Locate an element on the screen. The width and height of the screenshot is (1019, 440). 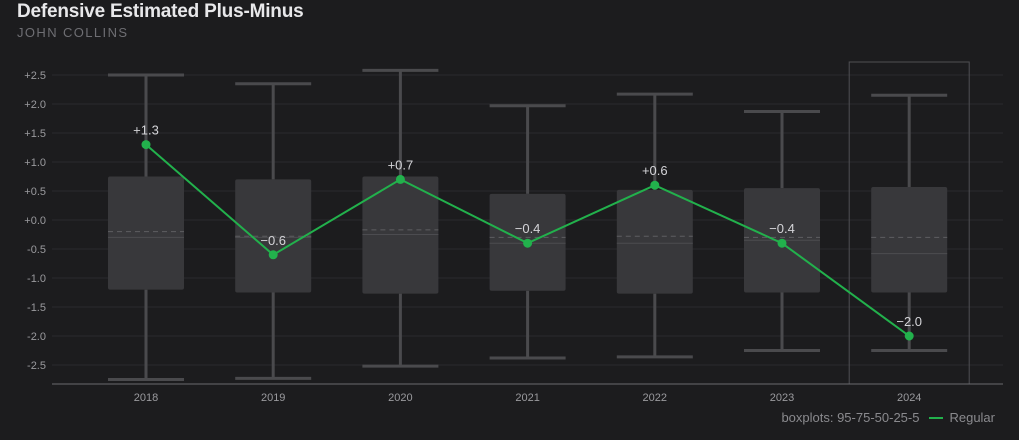
data-label: −0.6 is located at coordinates (273, 240).